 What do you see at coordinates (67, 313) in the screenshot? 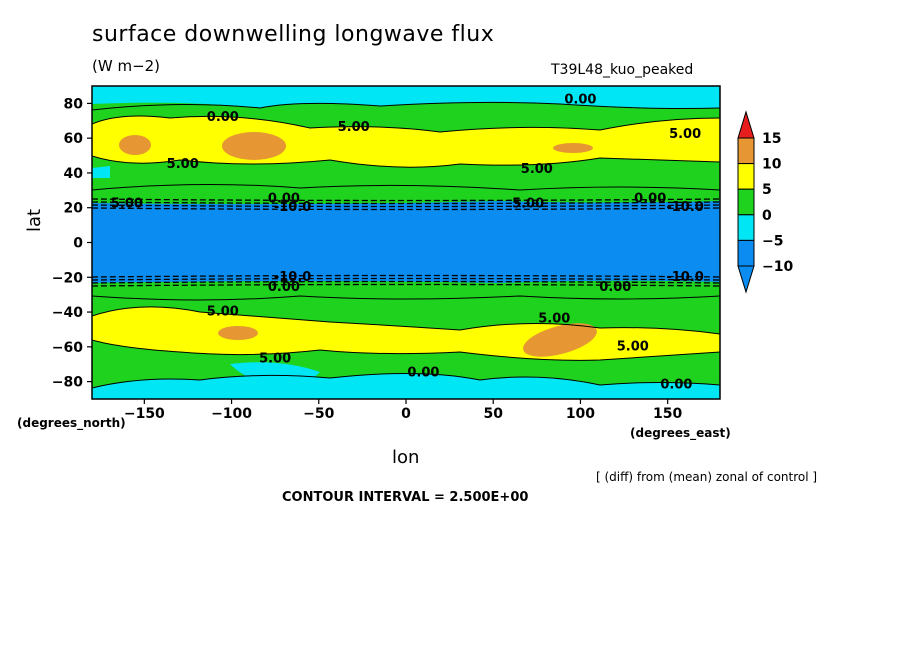
I see `y-tick-label: −40` at bounding box center [67, 313].